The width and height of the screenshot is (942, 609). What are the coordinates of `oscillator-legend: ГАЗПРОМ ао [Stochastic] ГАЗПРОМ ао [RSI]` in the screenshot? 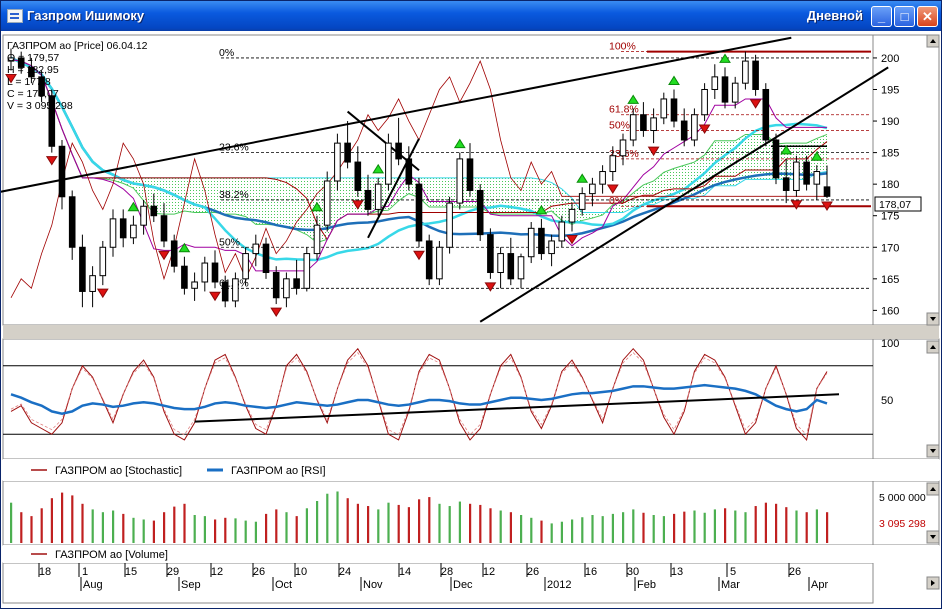 It's located at (178, 471).